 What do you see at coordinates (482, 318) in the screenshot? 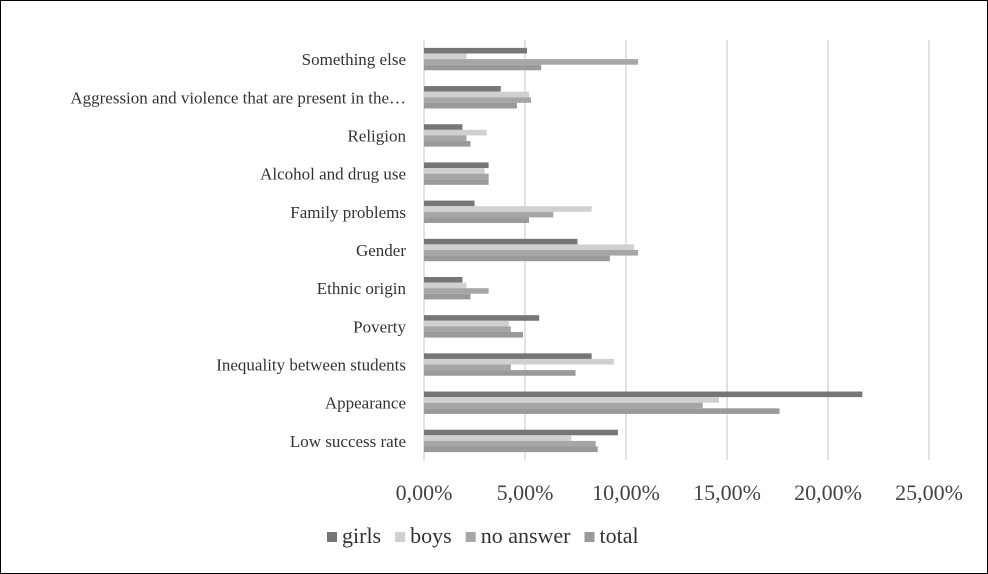
I see `bar-girls-poverty` at bounding box center [482, 318].